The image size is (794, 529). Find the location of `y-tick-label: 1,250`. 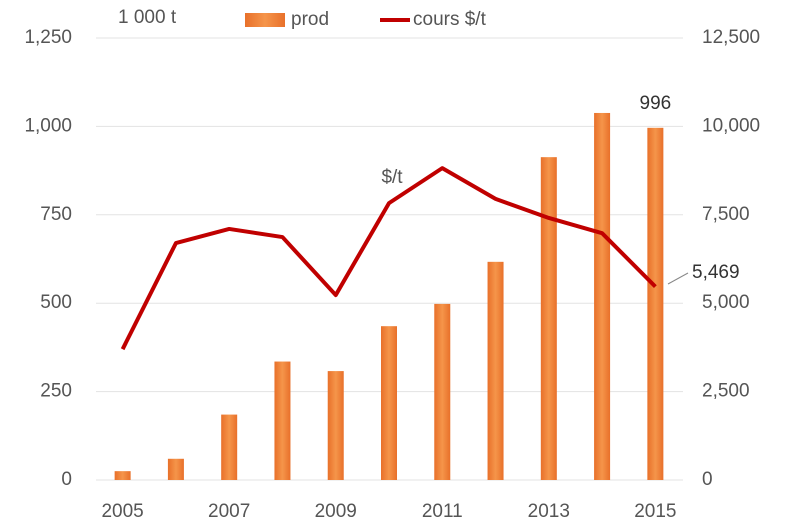

y-tick-label: 1,250 is located at coordinates (48, 37).